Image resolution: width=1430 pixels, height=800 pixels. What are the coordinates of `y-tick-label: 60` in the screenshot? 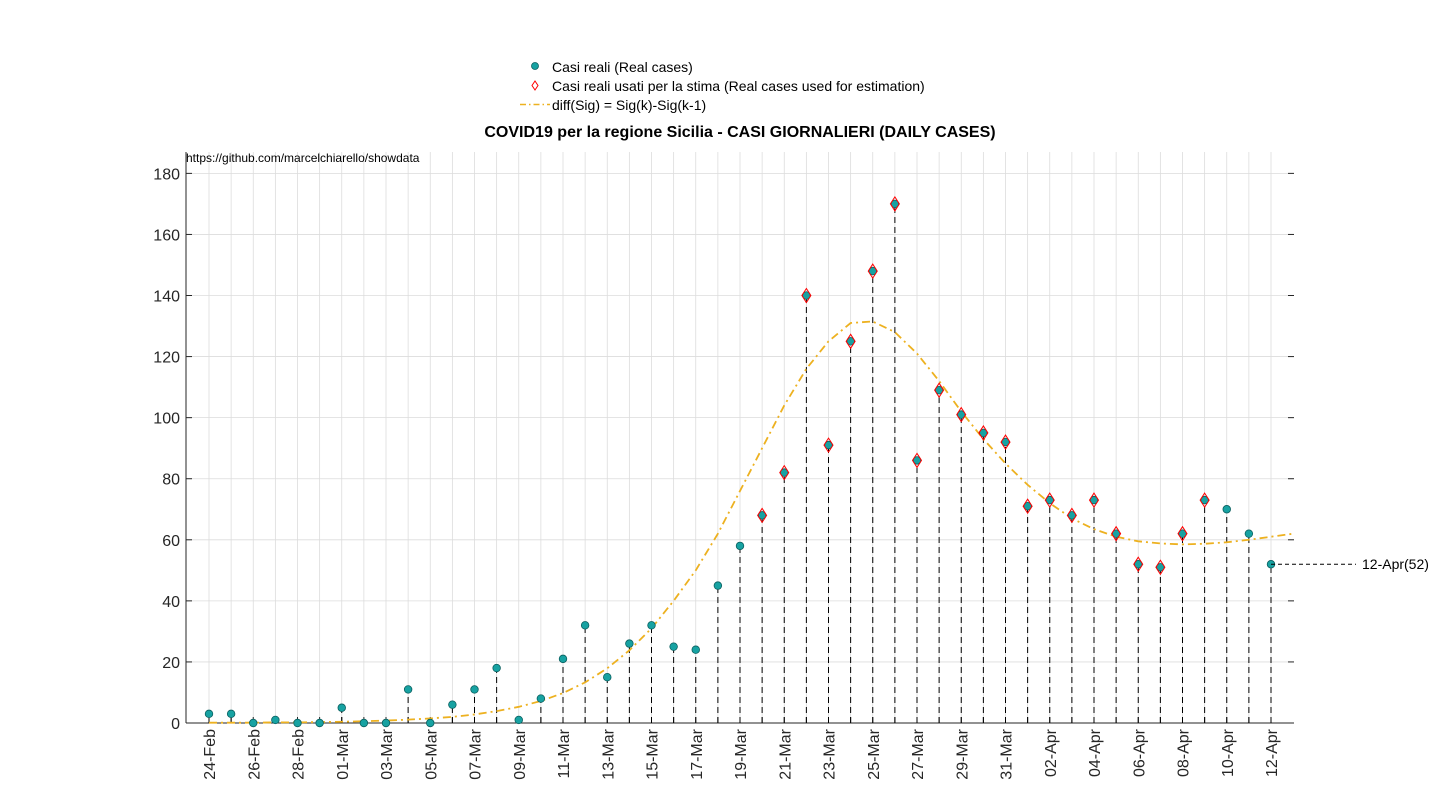 It's located at (171, 541).